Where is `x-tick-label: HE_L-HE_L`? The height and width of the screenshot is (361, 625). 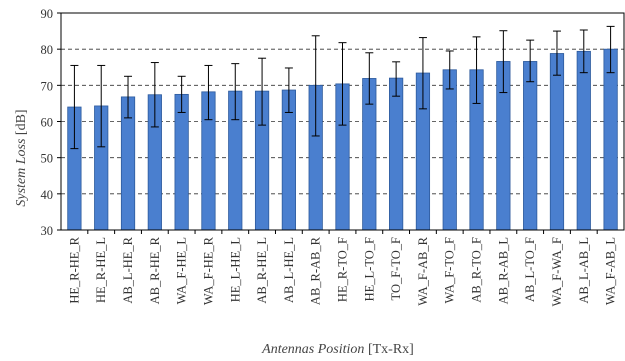
x-tick-label: HE_L-HE_L is located at coordinates (235, 269).